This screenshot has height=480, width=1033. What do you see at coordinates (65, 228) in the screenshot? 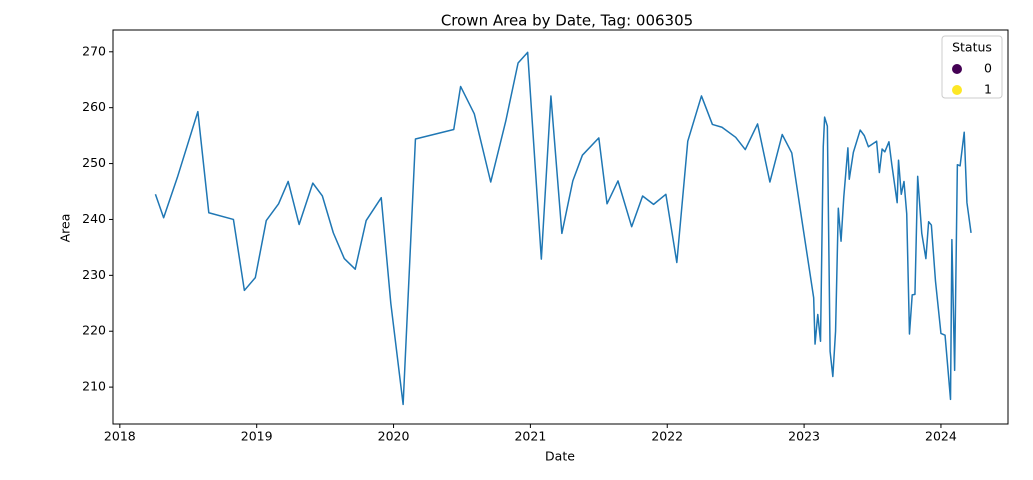
I see `y-axis-label: Area` at bounding box center [65, 228].